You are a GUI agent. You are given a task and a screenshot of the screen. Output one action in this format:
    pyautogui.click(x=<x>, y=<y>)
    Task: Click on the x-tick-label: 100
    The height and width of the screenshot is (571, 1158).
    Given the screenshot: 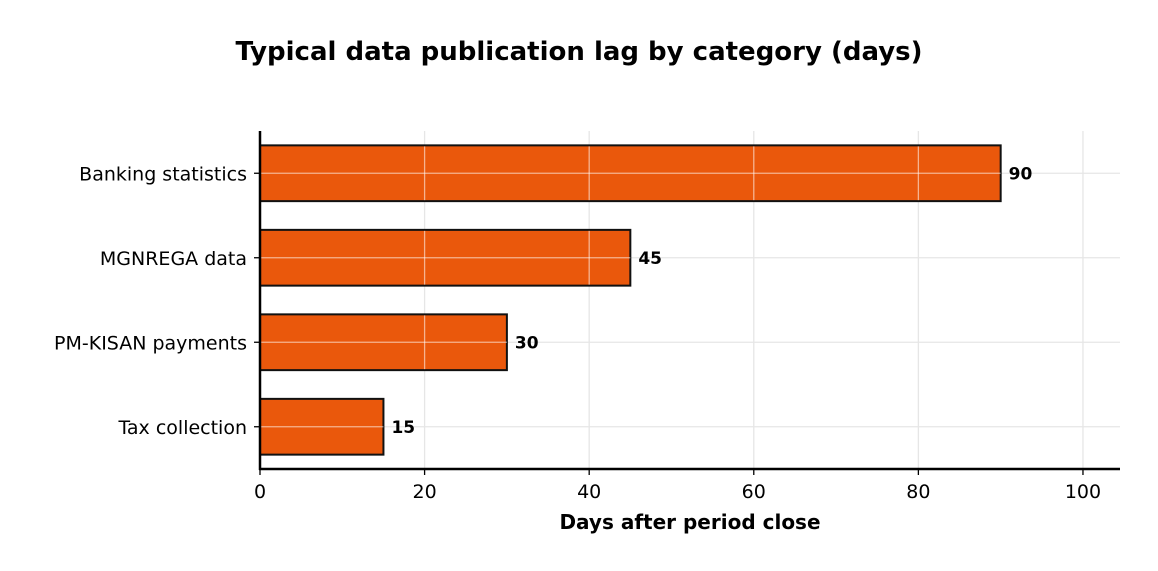 What is the action you would take?
    pyautogui.click(x=1083, y=492)
    